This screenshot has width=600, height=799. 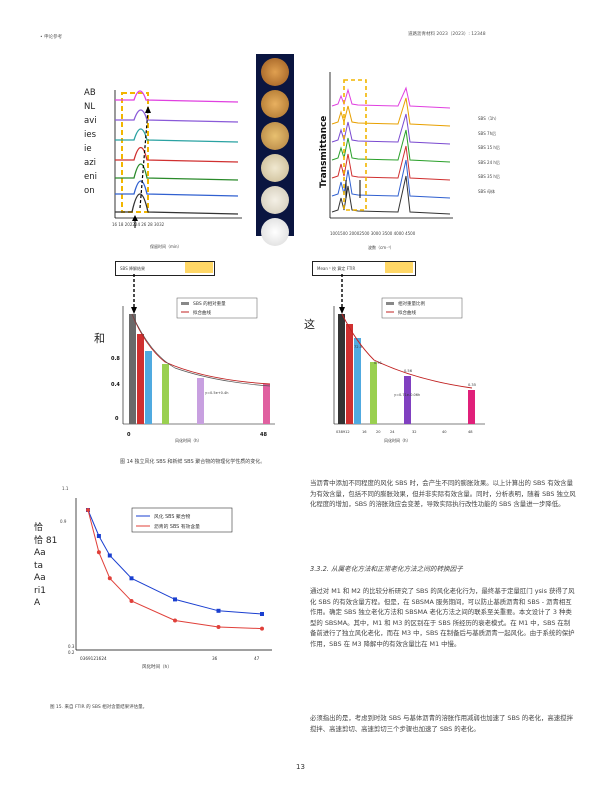 What do you see at coordinates (414, 432) in the screenshot?
I see `svg-text: 32` at bounding box center [414, 432].